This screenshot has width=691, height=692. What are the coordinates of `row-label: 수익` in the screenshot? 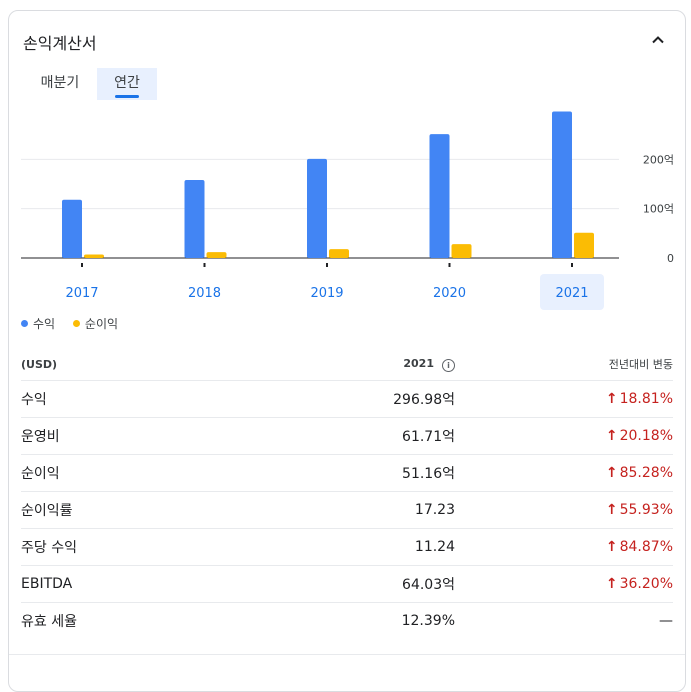 It's located at (148, 399).